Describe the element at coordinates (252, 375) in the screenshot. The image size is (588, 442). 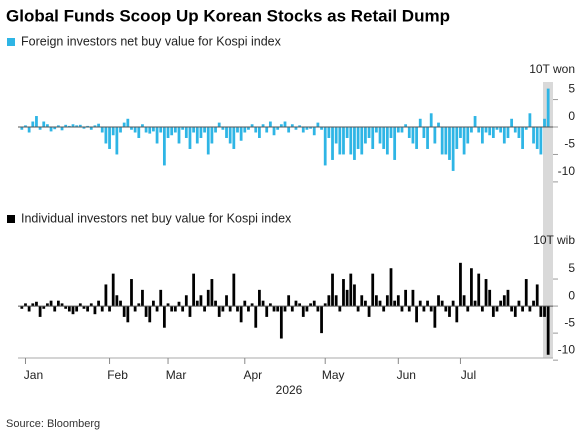
I see `x-tick-label: Apr` at that location.